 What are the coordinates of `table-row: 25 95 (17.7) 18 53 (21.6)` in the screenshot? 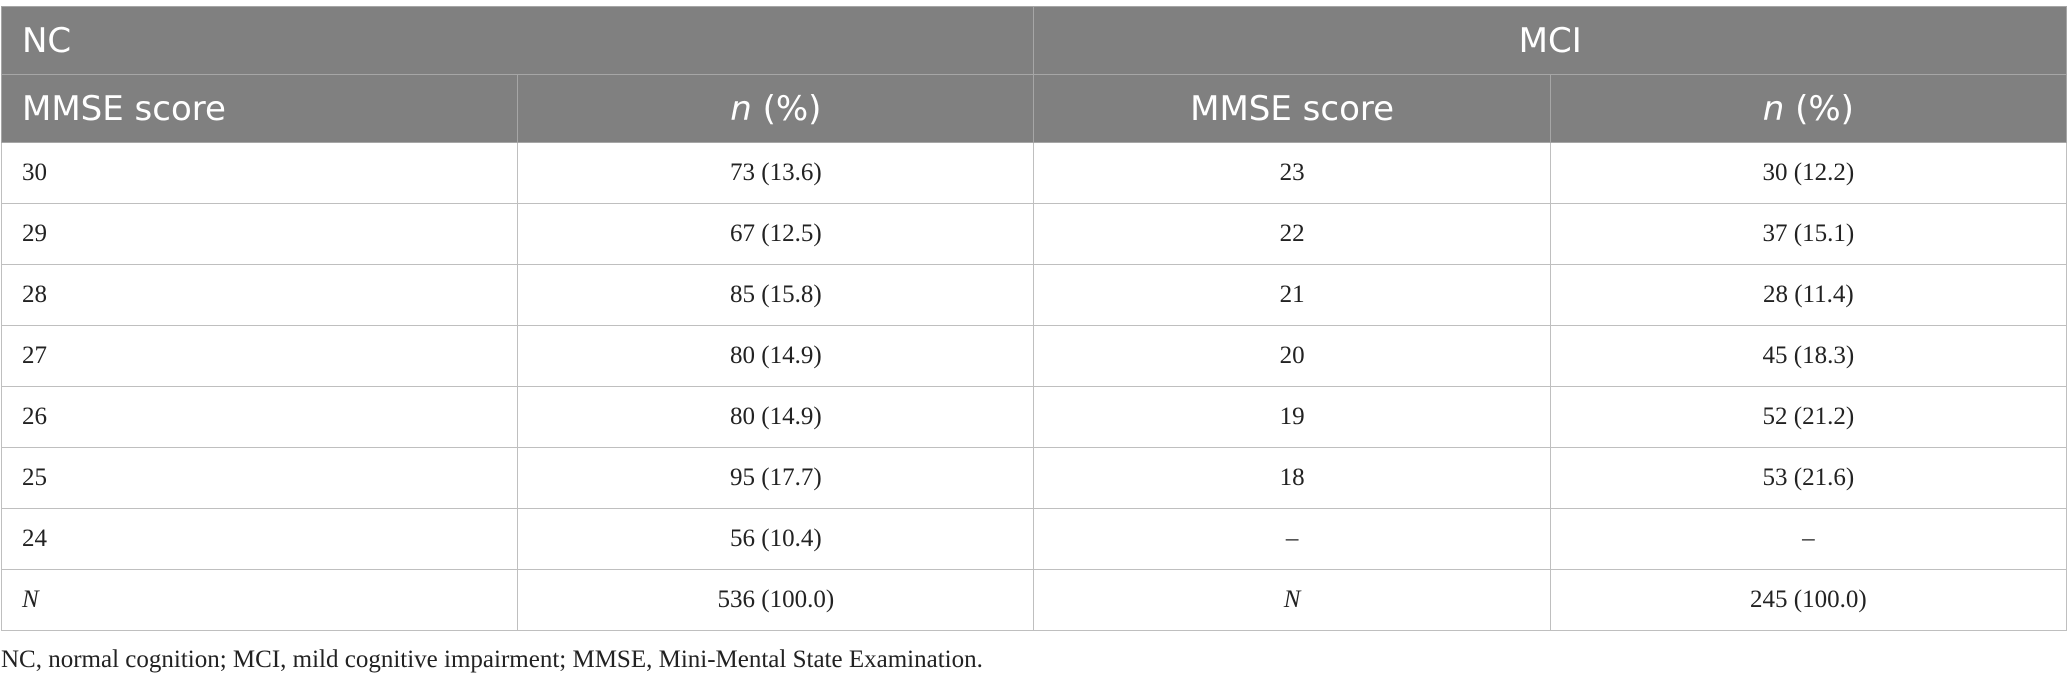 It's located at (1034, 478).